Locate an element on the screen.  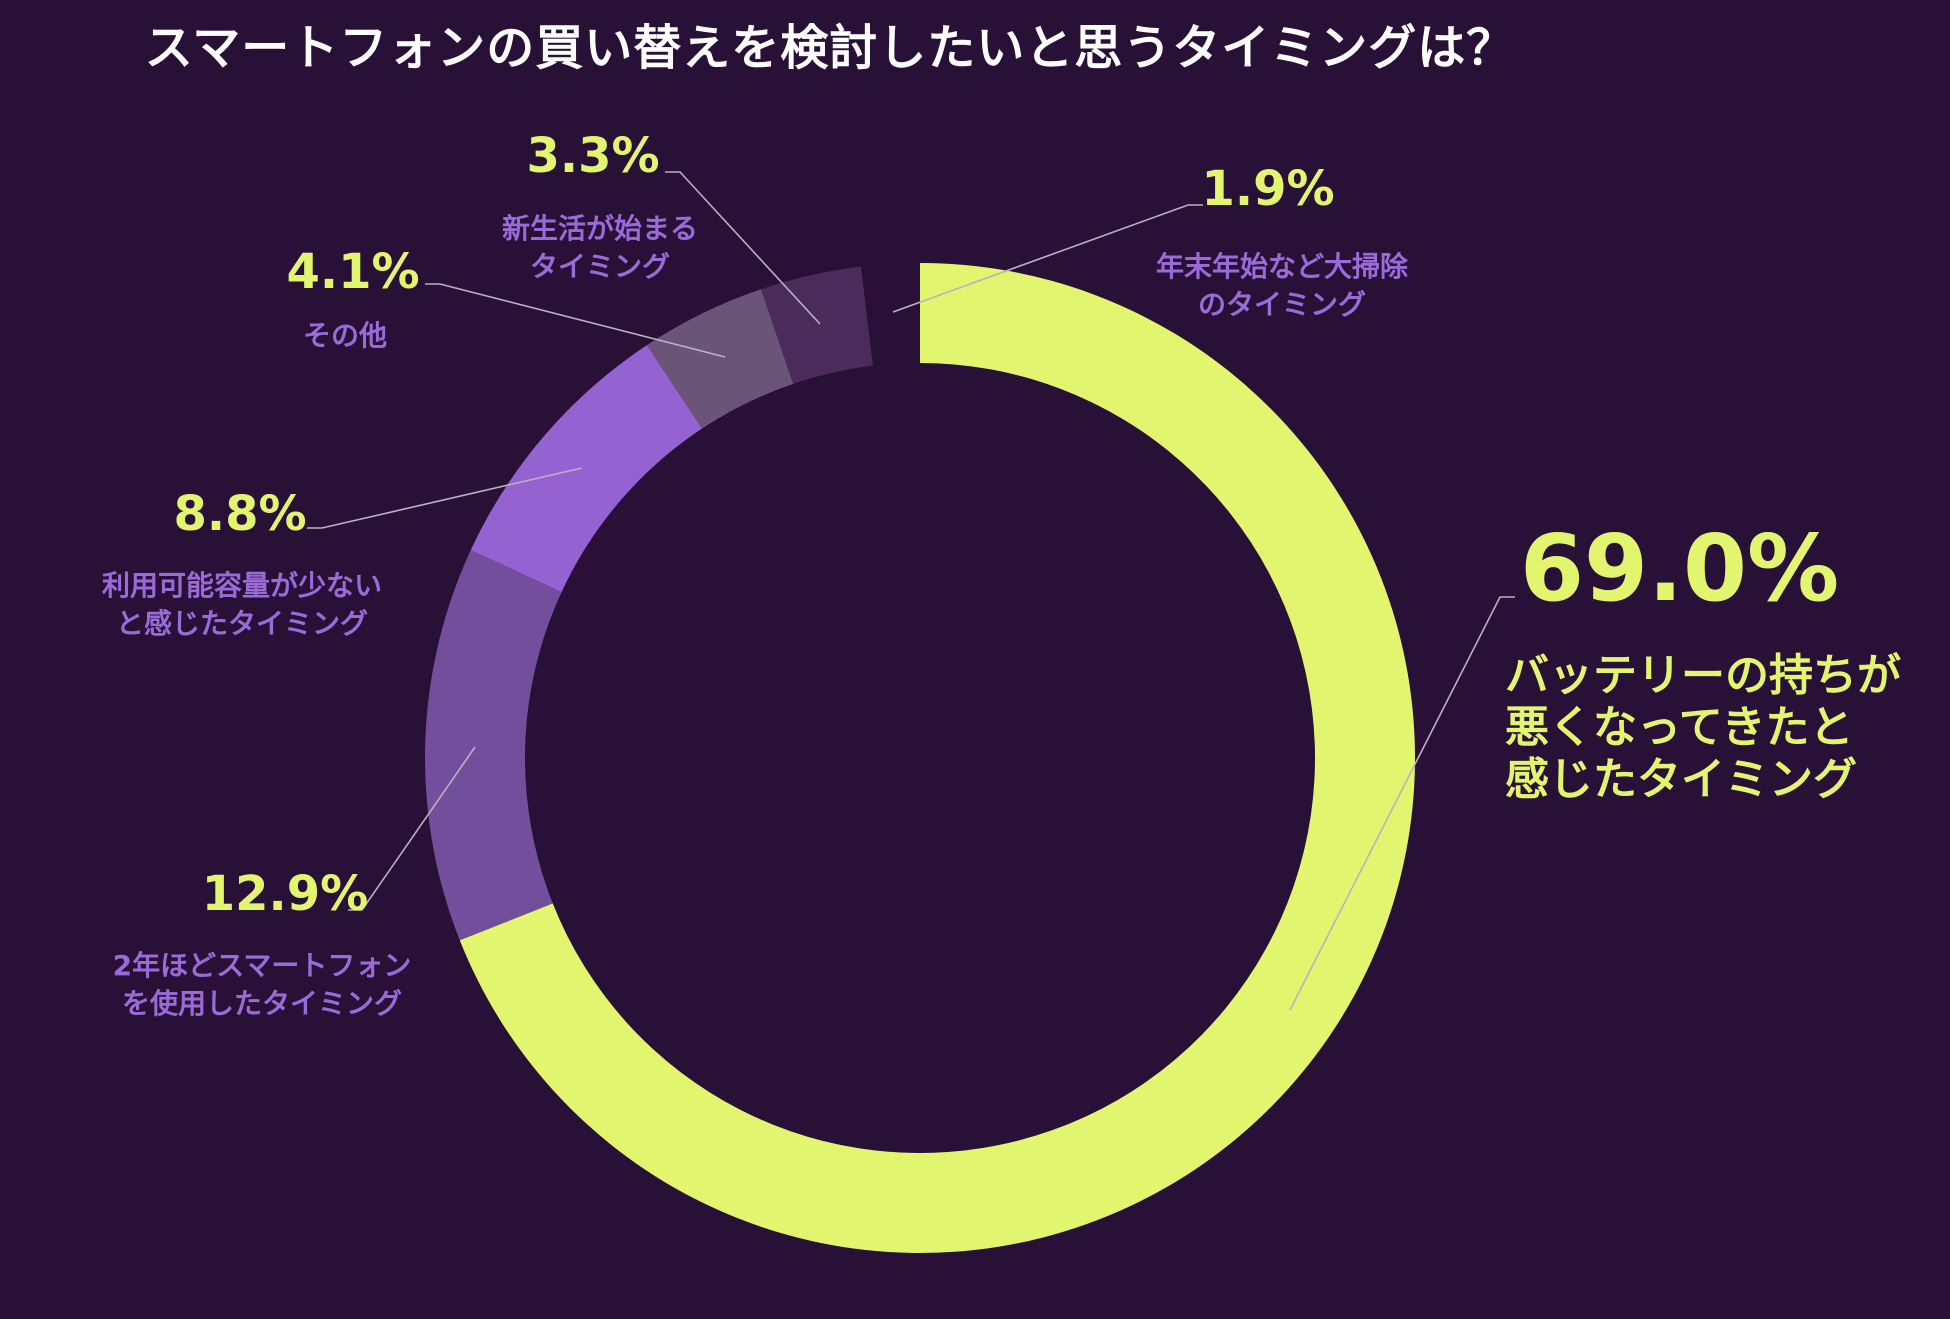
percent-label-5: 1.9% is located at coordinates (1267, 189).